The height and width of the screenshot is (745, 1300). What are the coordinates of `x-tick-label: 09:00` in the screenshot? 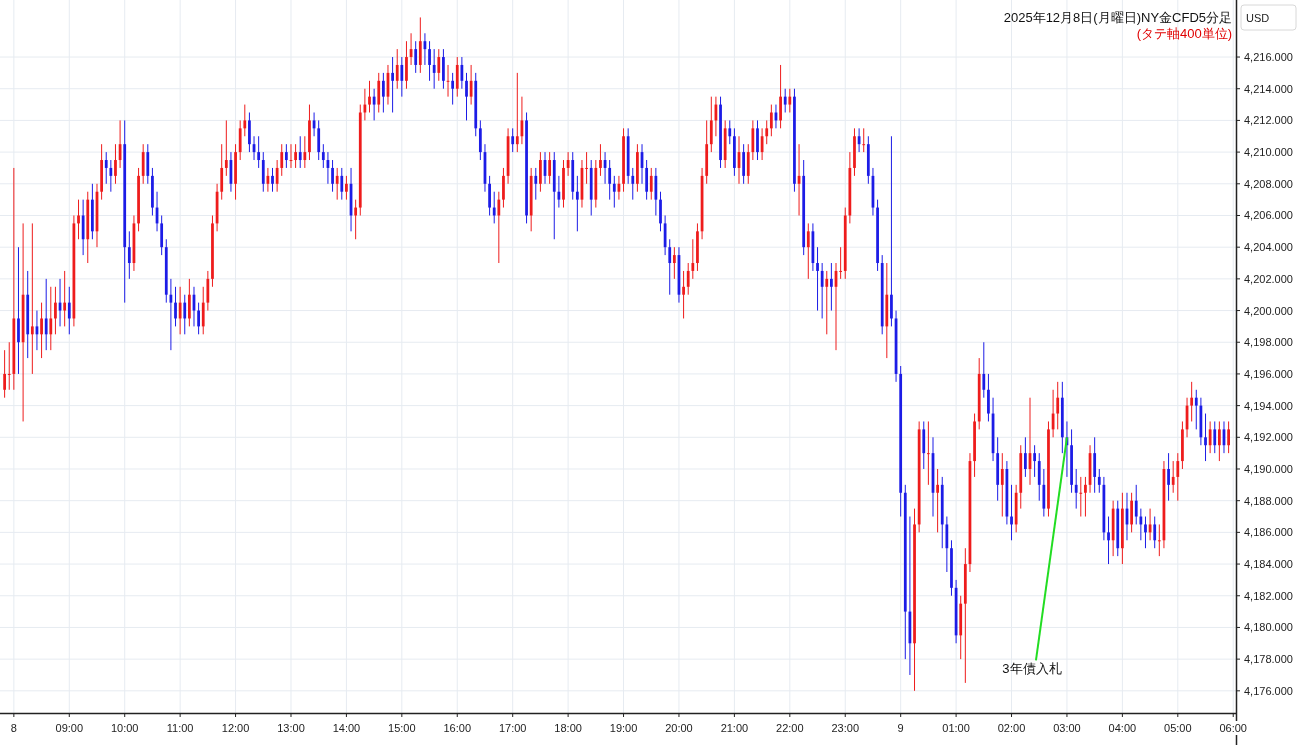 It's located at (69, 728).